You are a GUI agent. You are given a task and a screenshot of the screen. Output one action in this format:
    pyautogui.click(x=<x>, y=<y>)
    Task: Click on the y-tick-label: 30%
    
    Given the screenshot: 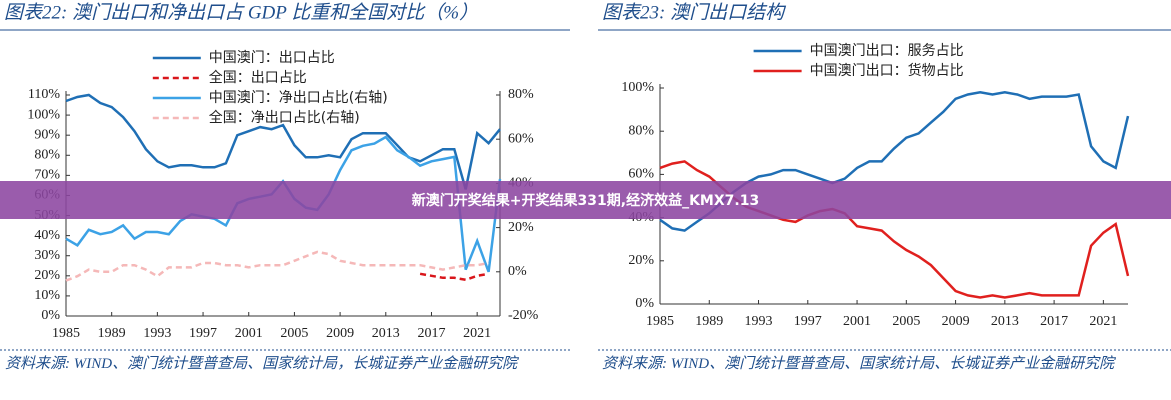 What is the action you would take?
    pyautogui.click(x=47, y=255)
    